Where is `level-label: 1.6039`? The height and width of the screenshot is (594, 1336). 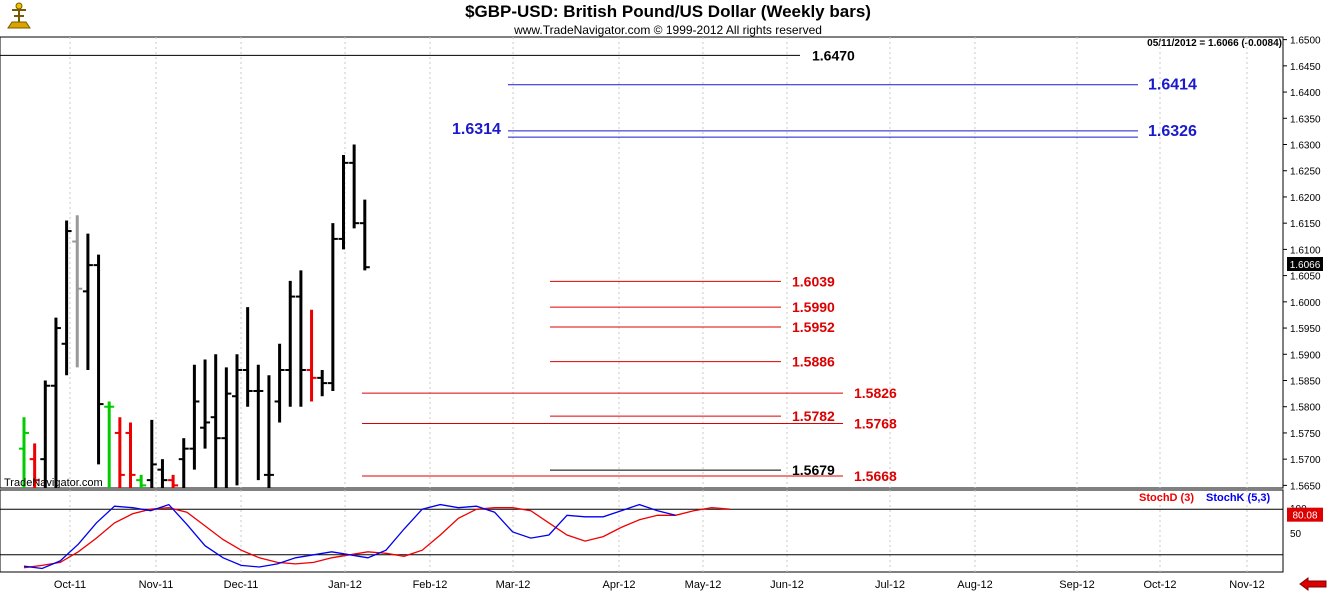
level-label: 1.6039 is located at coordinates (813, 281).